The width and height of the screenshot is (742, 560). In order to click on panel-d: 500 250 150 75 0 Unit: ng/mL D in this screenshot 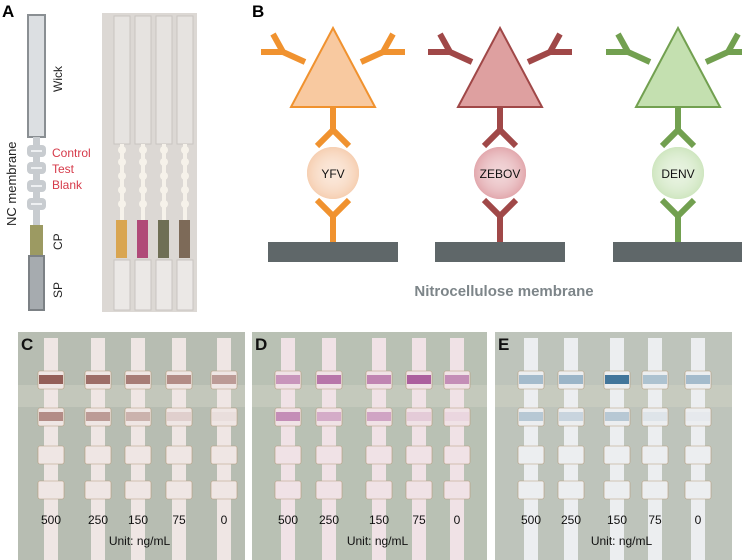, I will do `click(369, 446)`.